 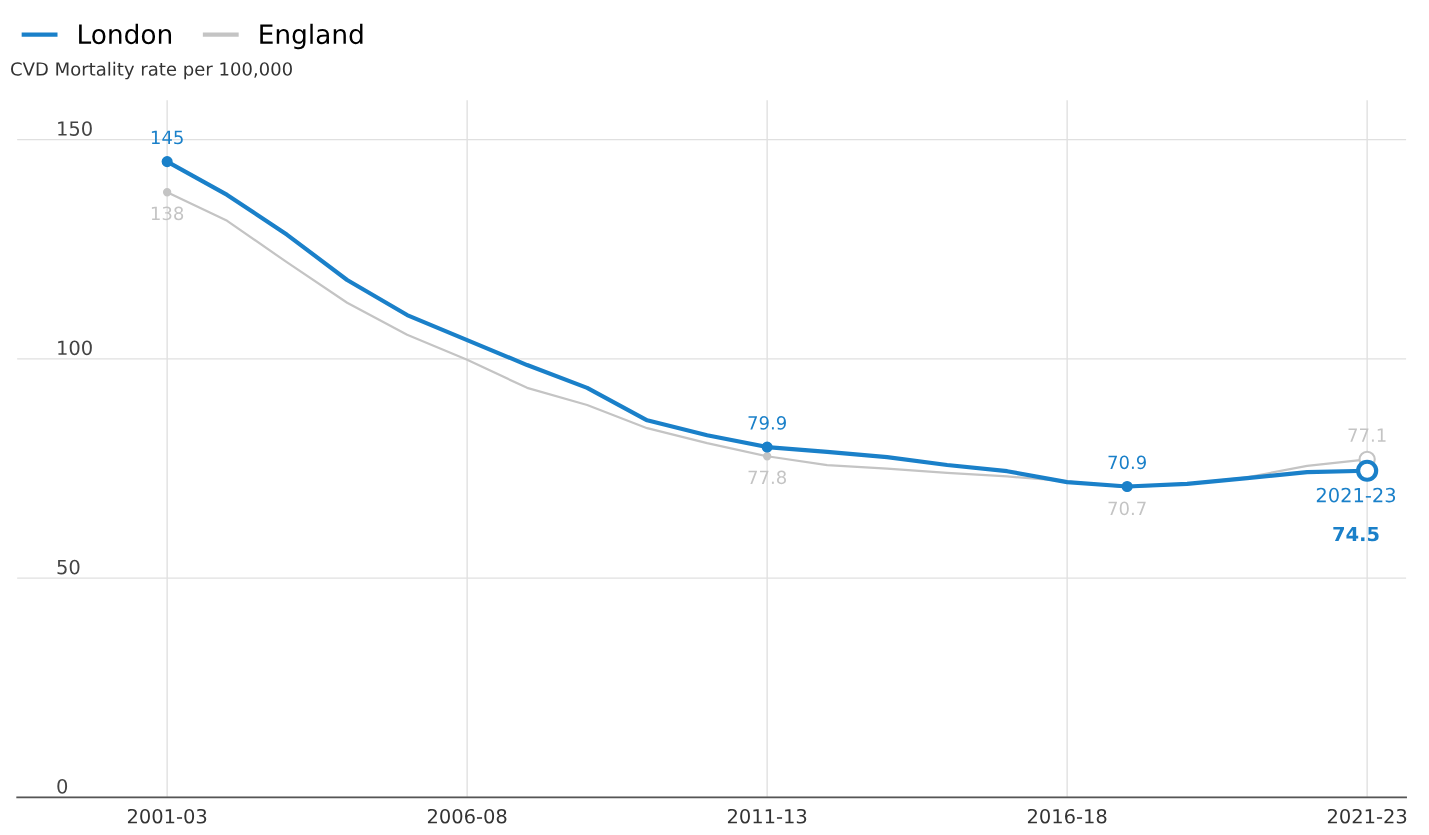 I want to click on x-tick-label: 2016-18, so click(x=1067, y=816).